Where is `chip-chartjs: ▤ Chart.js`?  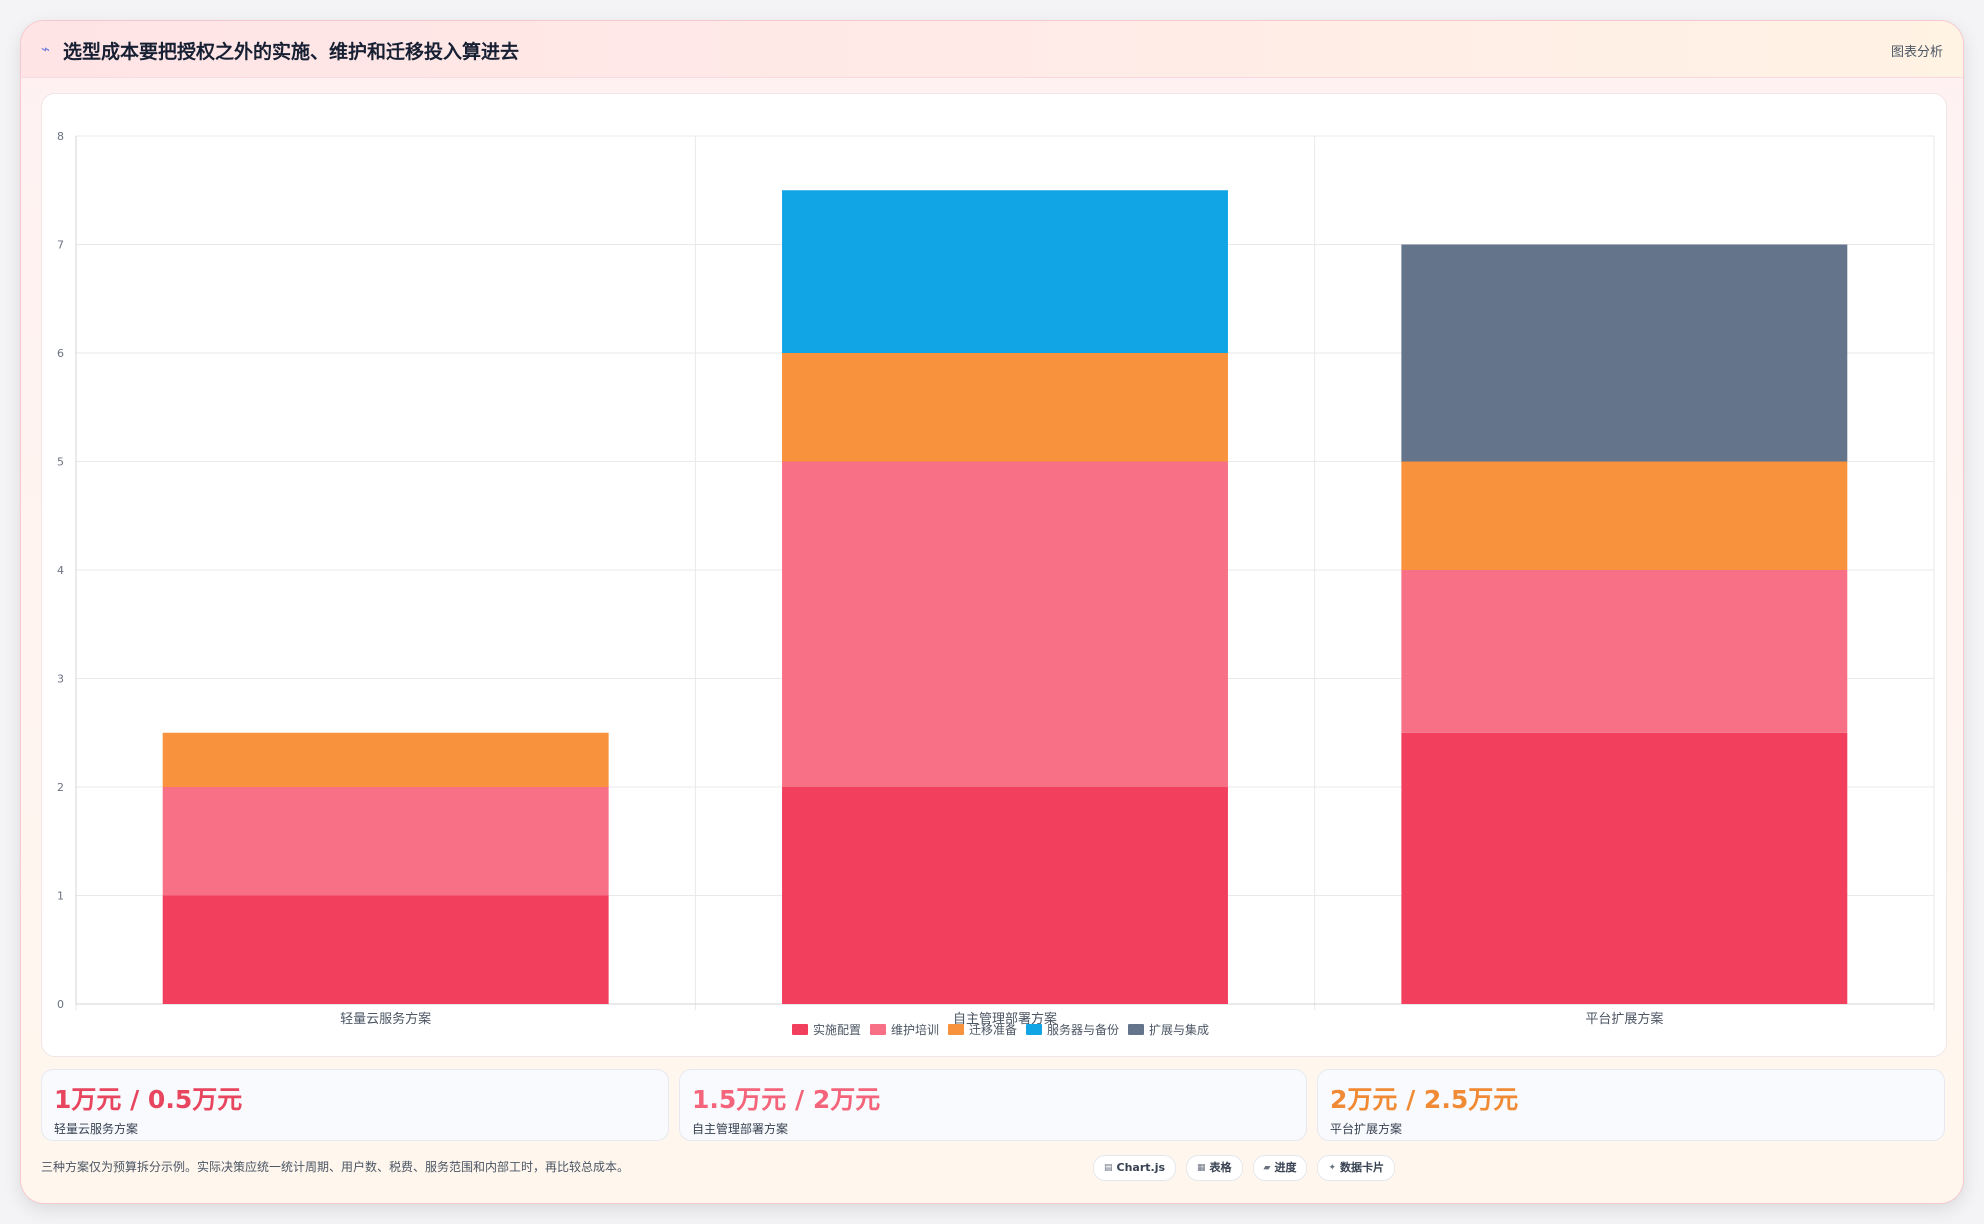 chip-chartjs: ▤ Chart.js is located at coordinates (1135, 1168).